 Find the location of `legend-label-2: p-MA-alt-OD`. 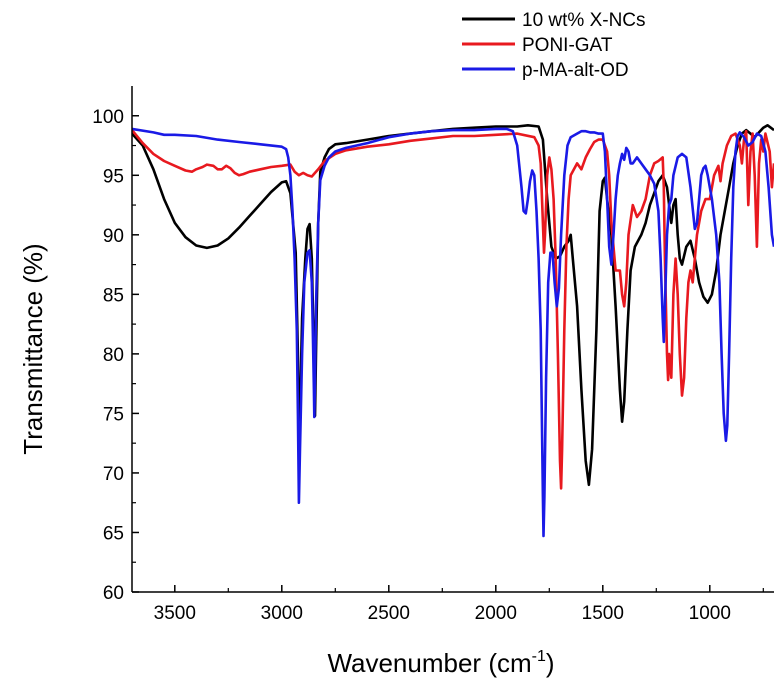

legend-label-2: p-MA-alt-OD is located at coordinates (575, 70).